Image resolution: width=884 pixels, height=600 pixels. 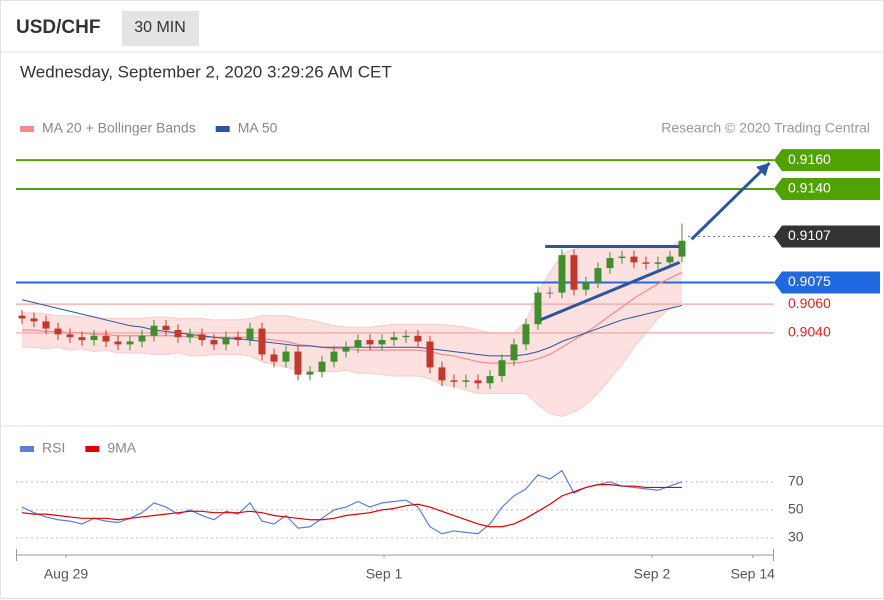 What do you see at coordinates (730, 201) in the screenshot?
I see `arrow` at bounding box center [730, 201].